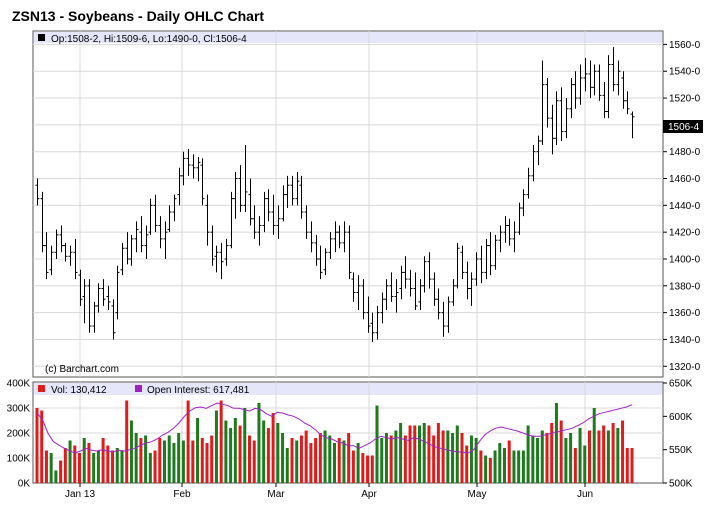 The width and height of the screenshot is (714, 510). I want to click on open-interest-line, so click(334, 428).